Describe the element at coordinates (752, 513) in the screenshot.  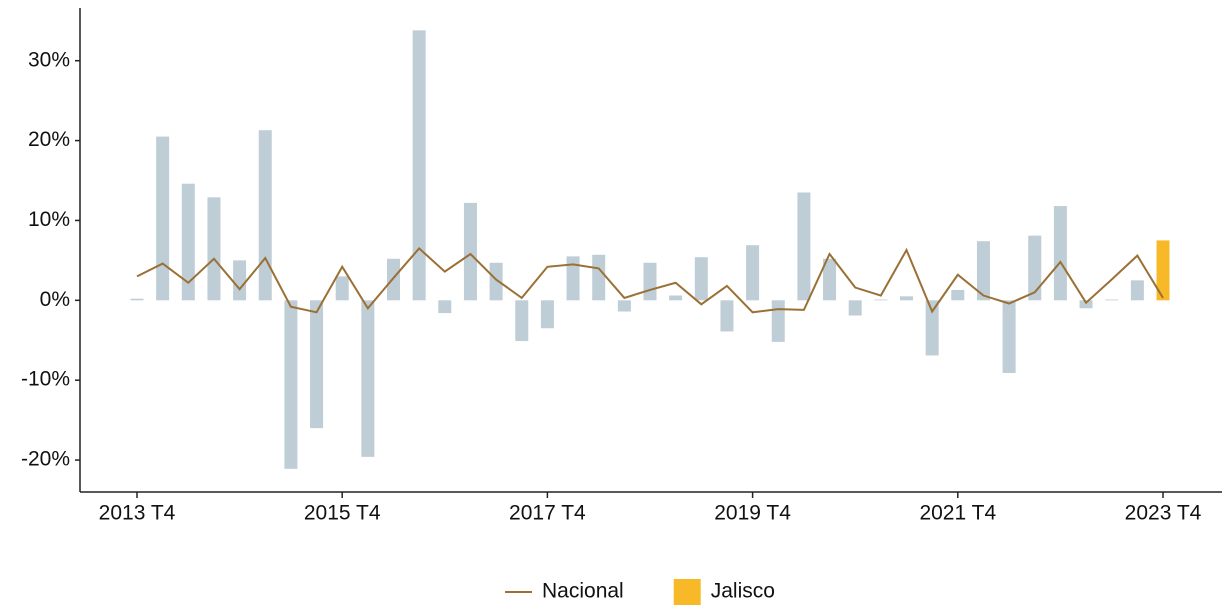
I see `x-tick-label: 2019 T4` at that location.